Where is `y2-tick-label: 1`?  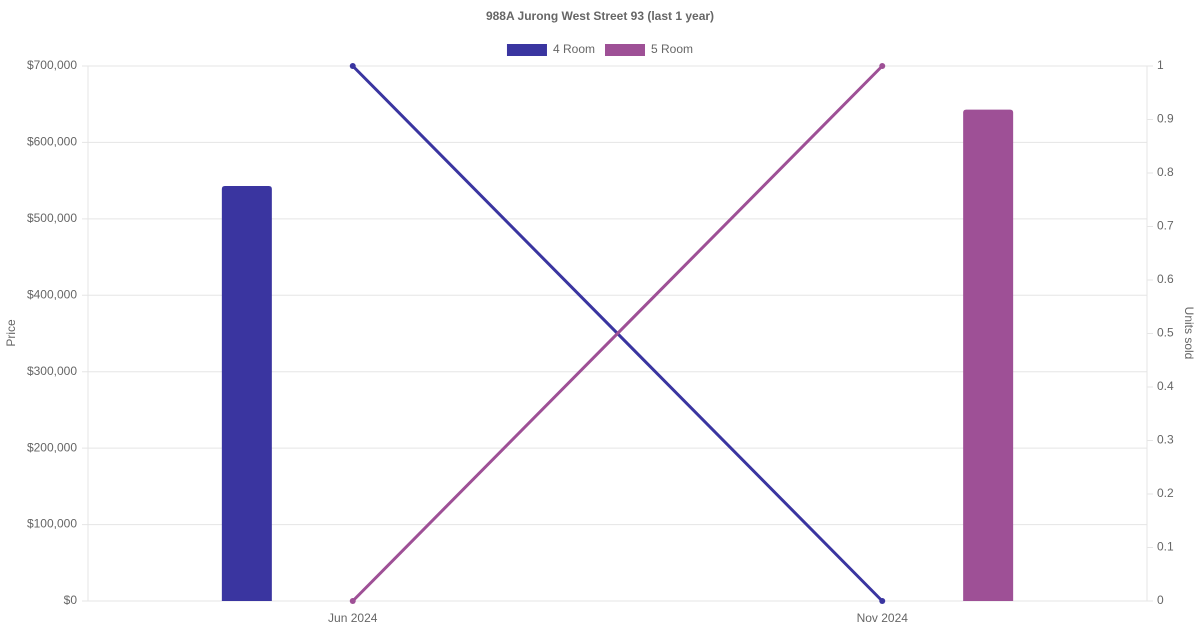
y2-tick-label: 1 is located at coordinates (1160, 65).